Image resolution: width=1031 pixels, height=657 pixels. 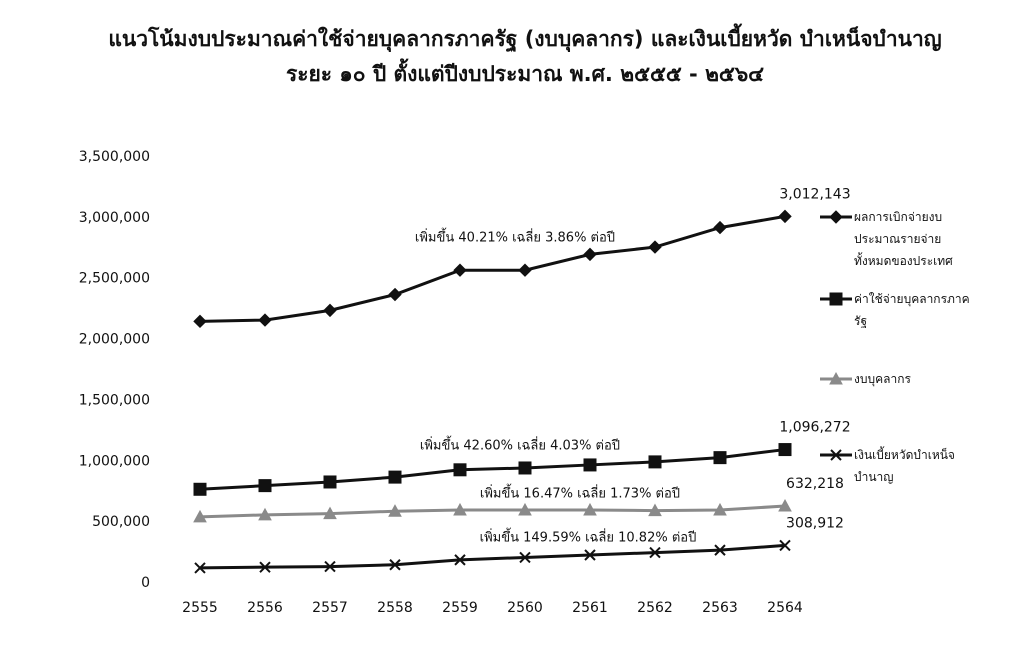 I want to click on x-tick-label: 2559, so click(x=460, y=608).